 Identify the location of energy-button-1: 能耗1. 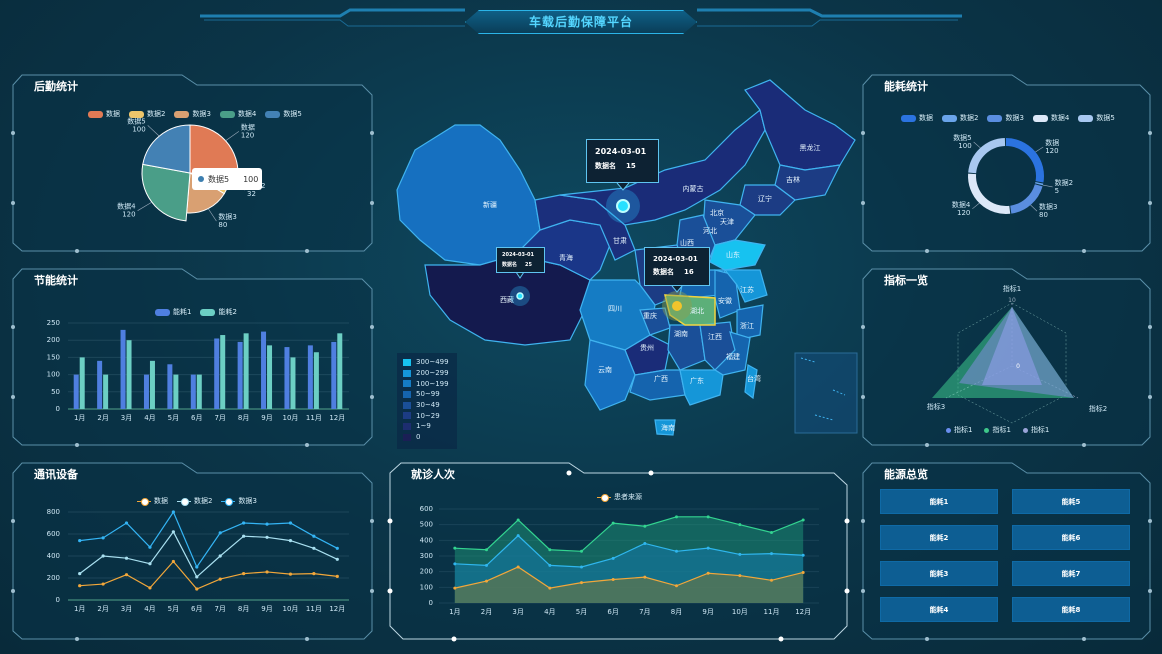
(939, 501).